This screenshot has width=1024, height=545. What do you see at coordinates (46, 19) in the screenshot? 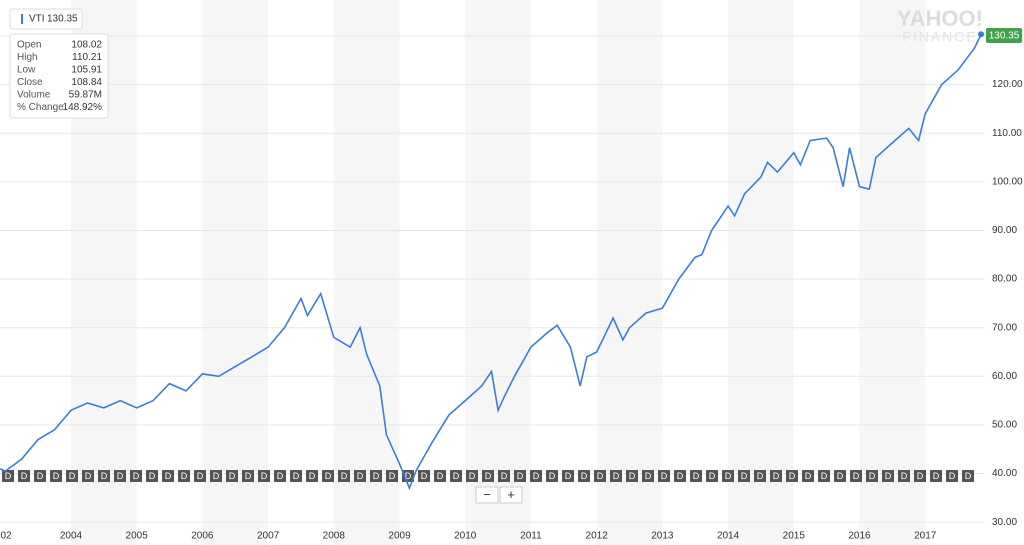
I see `legend-box` at bounding box center [46, 19].